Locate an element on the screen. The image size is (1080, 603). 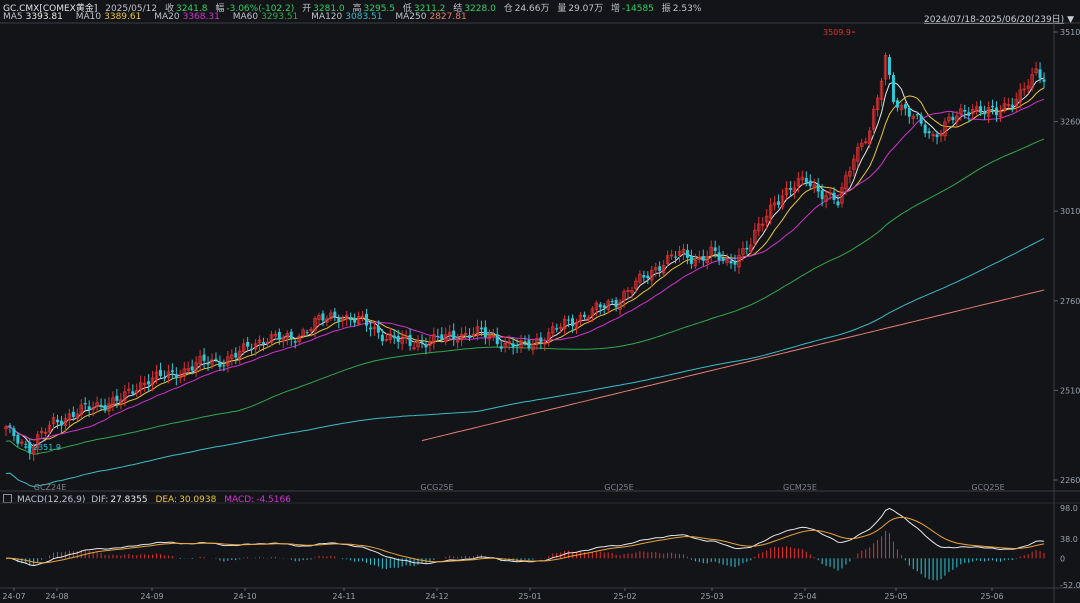
contract-label: GCQ25E is located at coordinates (987, 487).